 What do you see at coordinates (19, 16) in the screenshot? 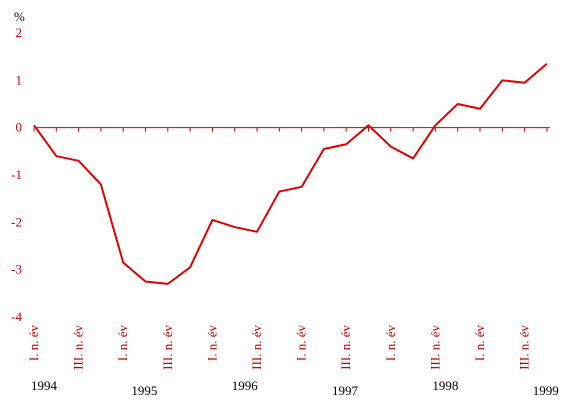
I see `y-axis-unit-label: %` at bounding box center [19, 16].